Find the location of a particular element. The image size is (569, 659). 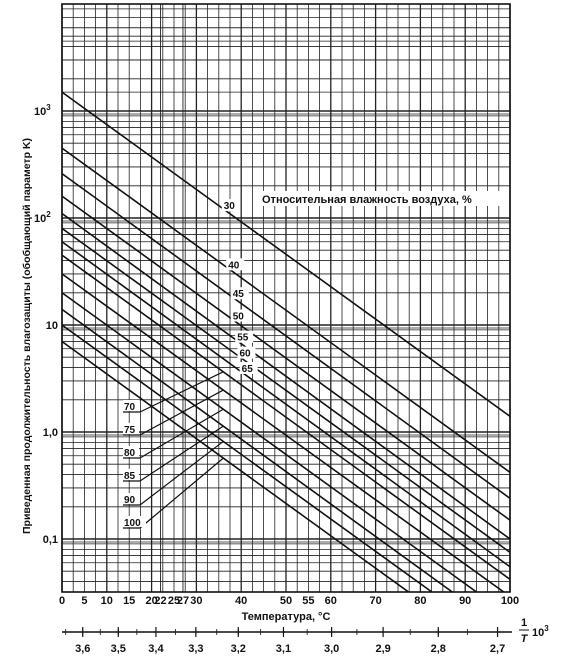

x-tick-label: 22 is located at coordinates (160, 601).